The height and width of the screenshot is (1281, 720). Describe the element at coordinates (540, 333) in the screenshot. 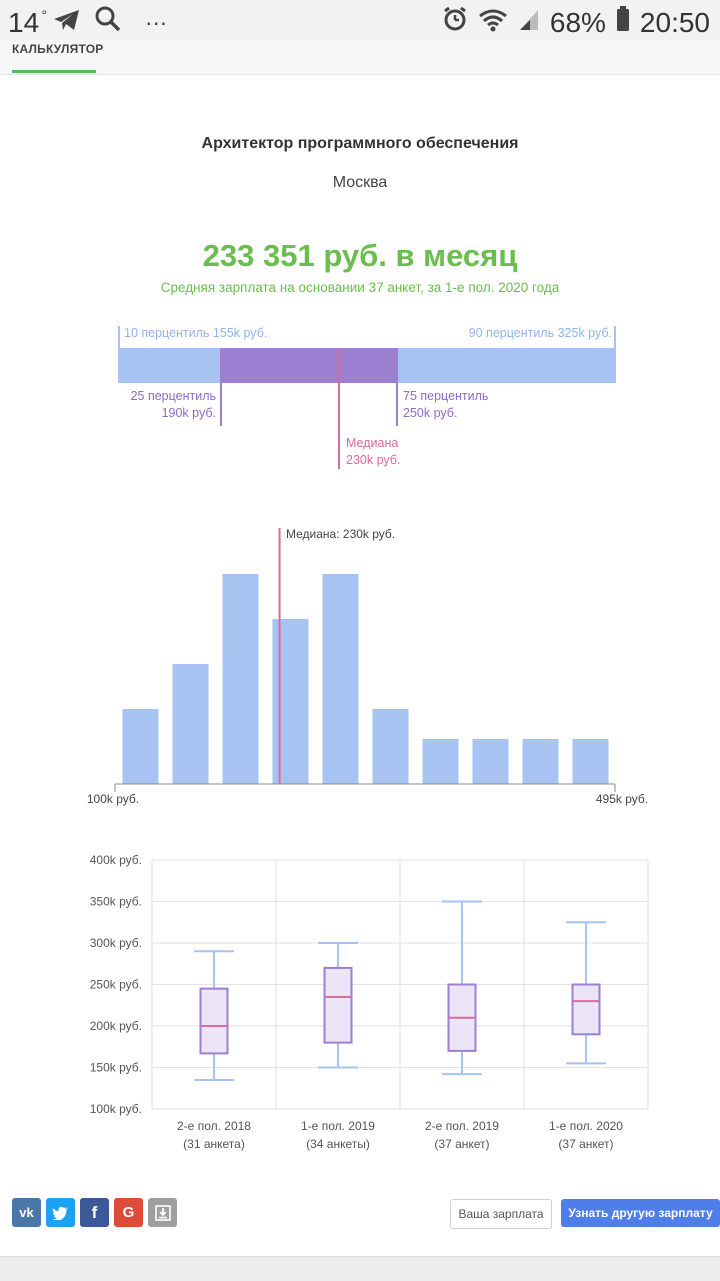

I see `p90-label: 90 перцентиль 325k руб.` at that location.